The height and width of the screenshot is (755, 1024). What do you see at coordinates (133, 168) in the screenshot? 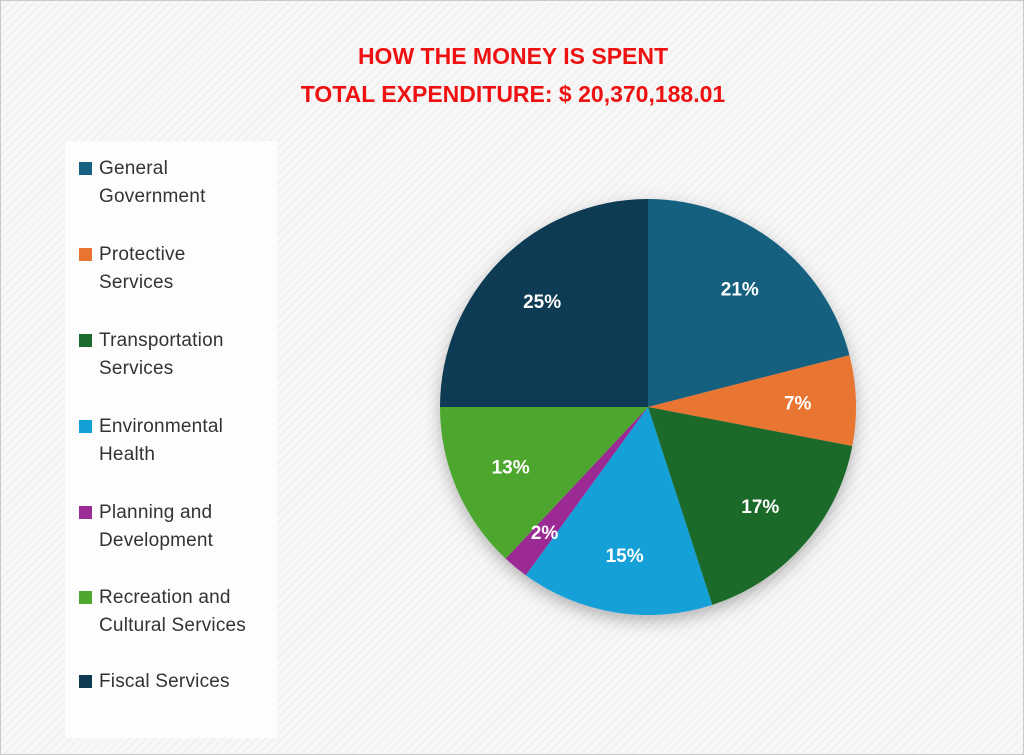
I see `legend-label-line: General` at bounding box center [133, 168].